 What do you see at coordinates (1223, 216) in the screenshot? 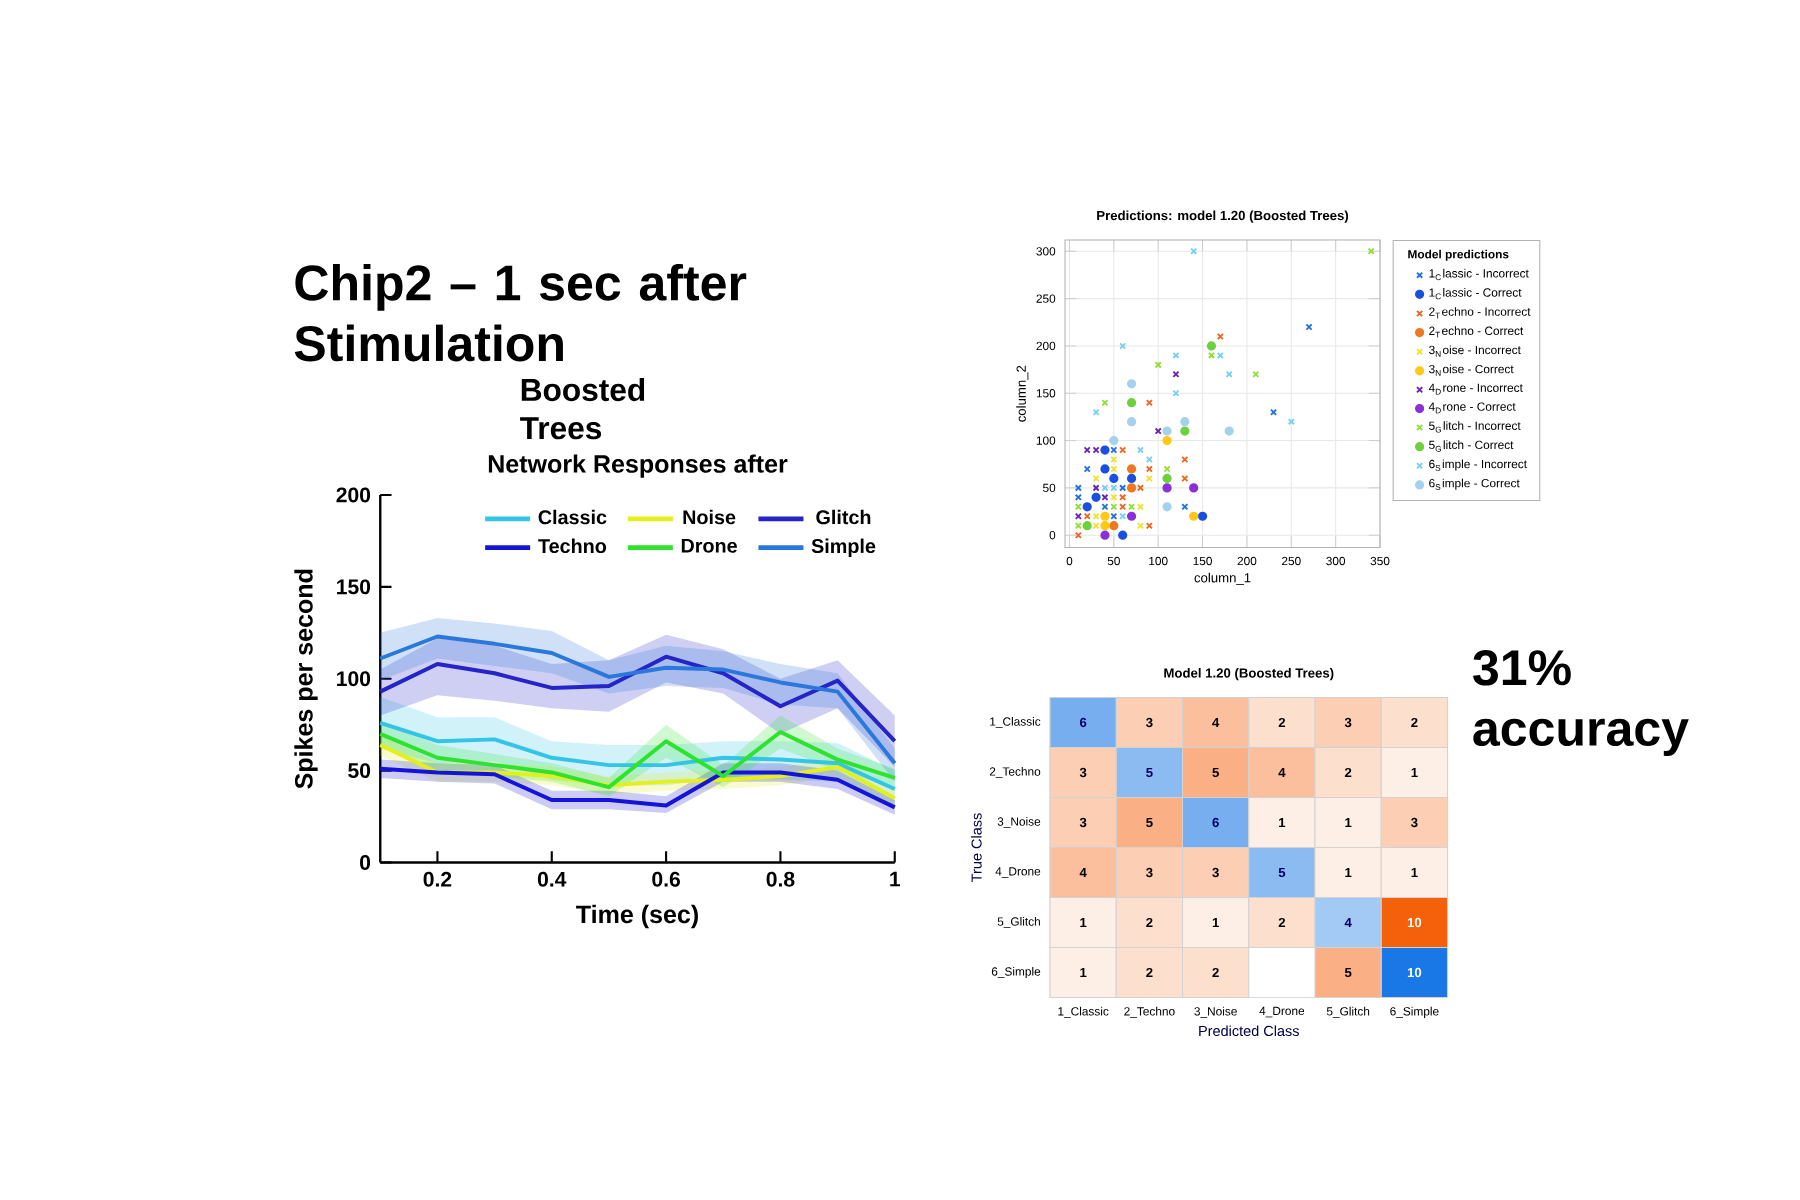
I see `chart-title: Predictions: model 1.20 (Boosted Trees)` at bounding box center [1223, 216].